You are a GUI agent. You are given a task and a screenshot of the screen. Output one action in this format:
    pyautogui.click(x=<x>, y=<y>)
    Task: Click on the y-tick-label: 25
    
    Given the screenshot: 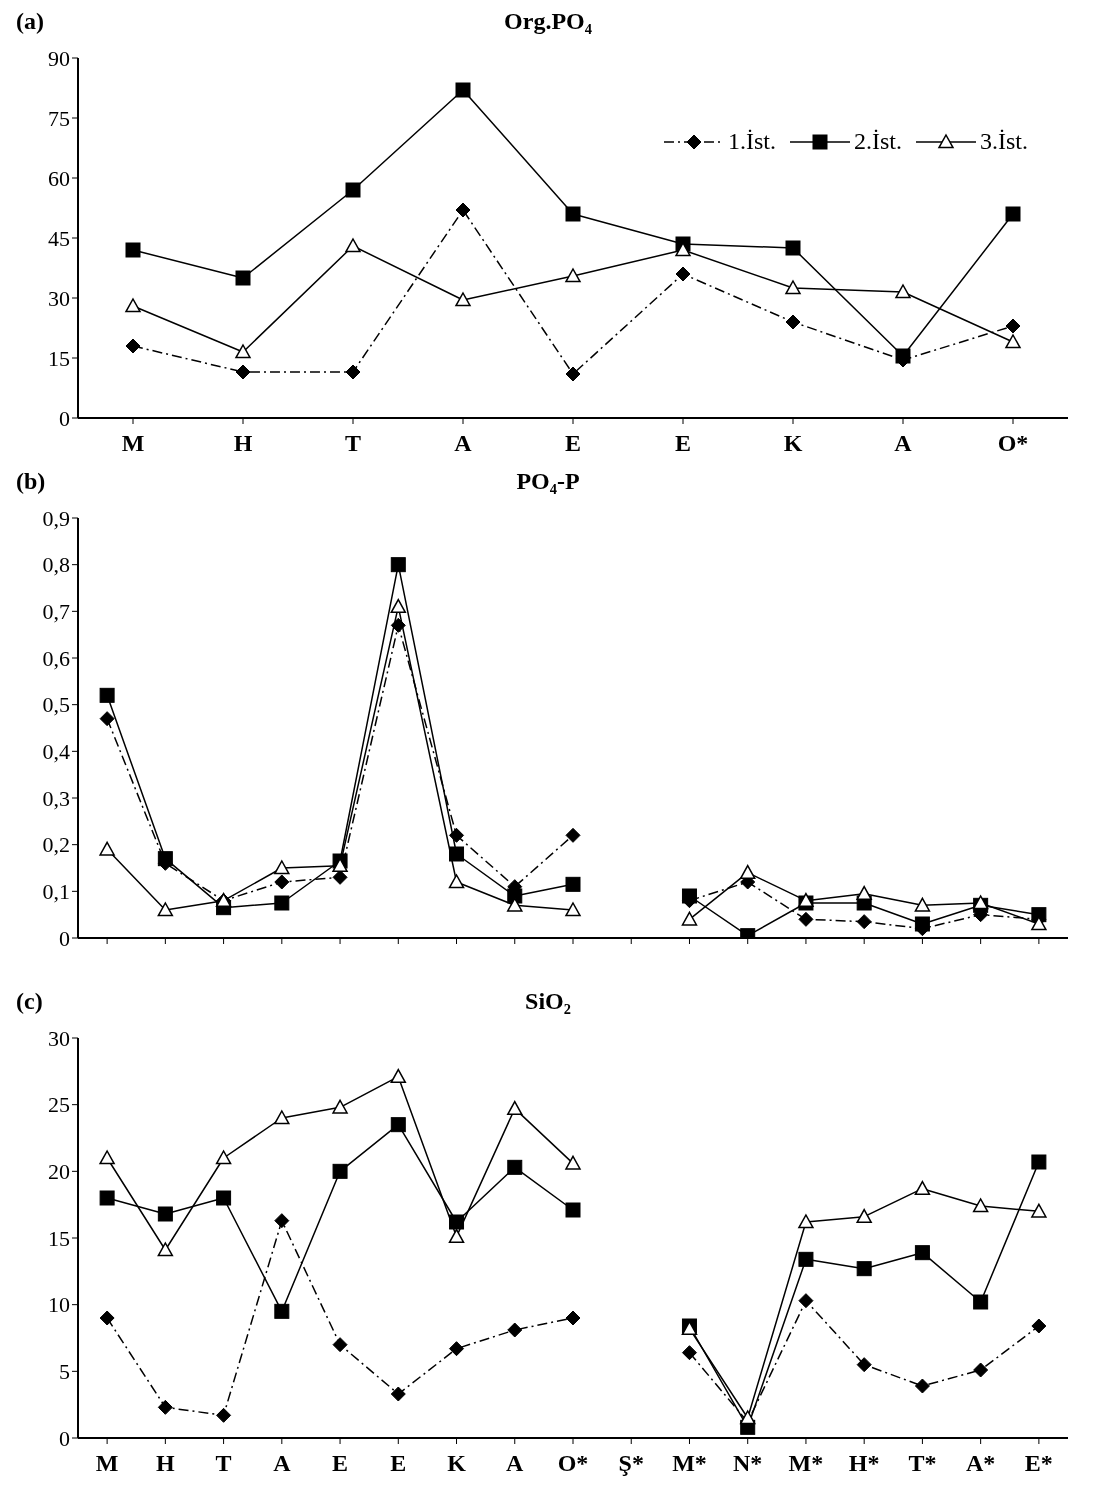 What is the action you would take?
    pyautogui.click(x=59, y=1105)
    